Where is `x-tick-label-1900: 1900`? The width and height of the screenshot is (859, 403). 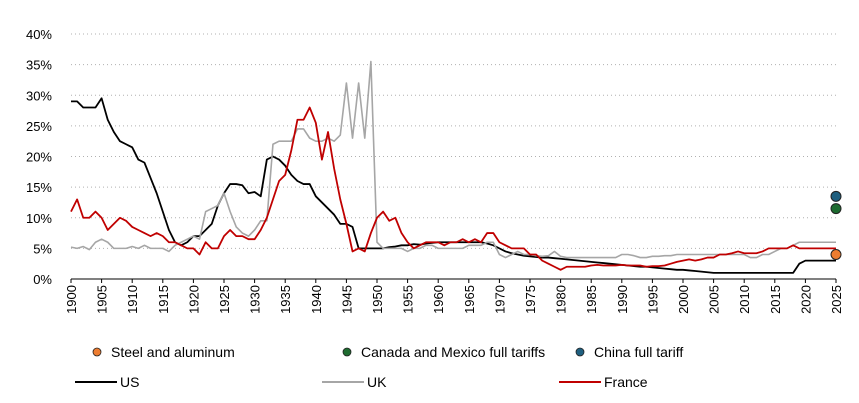
x-tick-label-1900: 1900 is located at coordinates (71, 299).